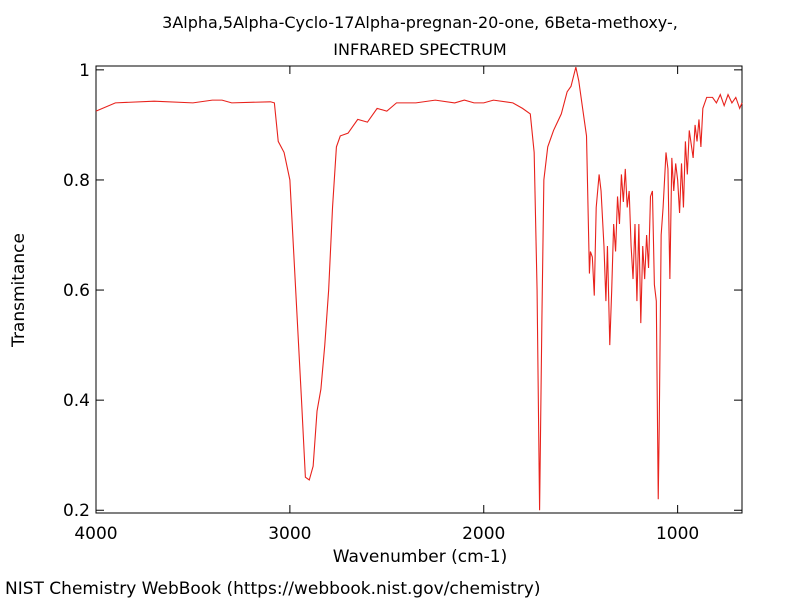  Describe the element at coordinates (76, 291) in the screenshot. I see `y-tick-label: 0.6` at that location.